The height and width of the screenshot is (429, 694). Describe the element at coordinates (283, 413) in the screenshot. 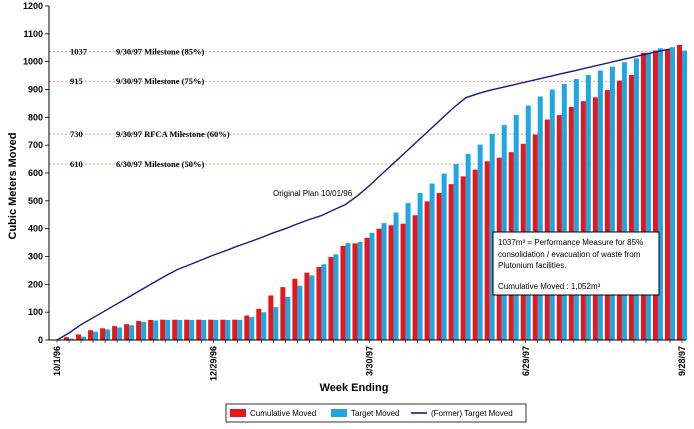

I see `legend-label-cumulative: Cumulative Moved` at that location.